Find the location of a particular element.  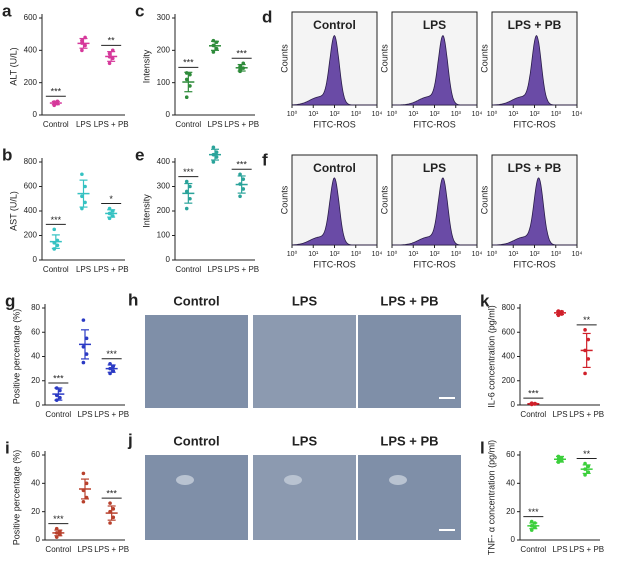

y-axis-label: Intensity is located at coordinates (146, 66).